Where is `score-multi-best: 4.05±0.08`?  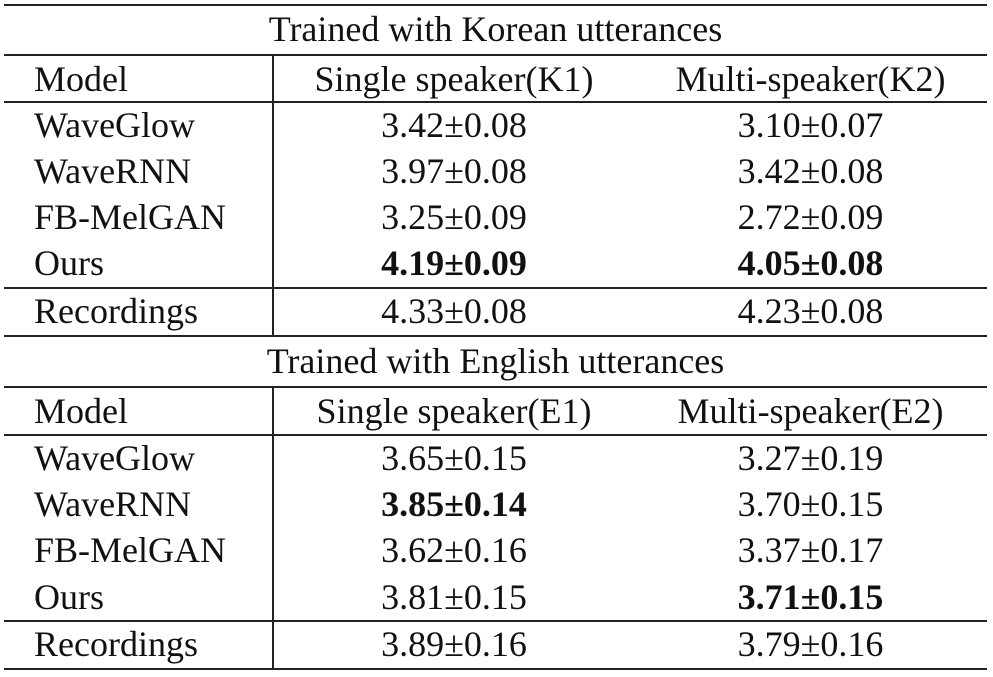
score-multi-best: 4.05±0.08 is located at coordinates (810, 263).